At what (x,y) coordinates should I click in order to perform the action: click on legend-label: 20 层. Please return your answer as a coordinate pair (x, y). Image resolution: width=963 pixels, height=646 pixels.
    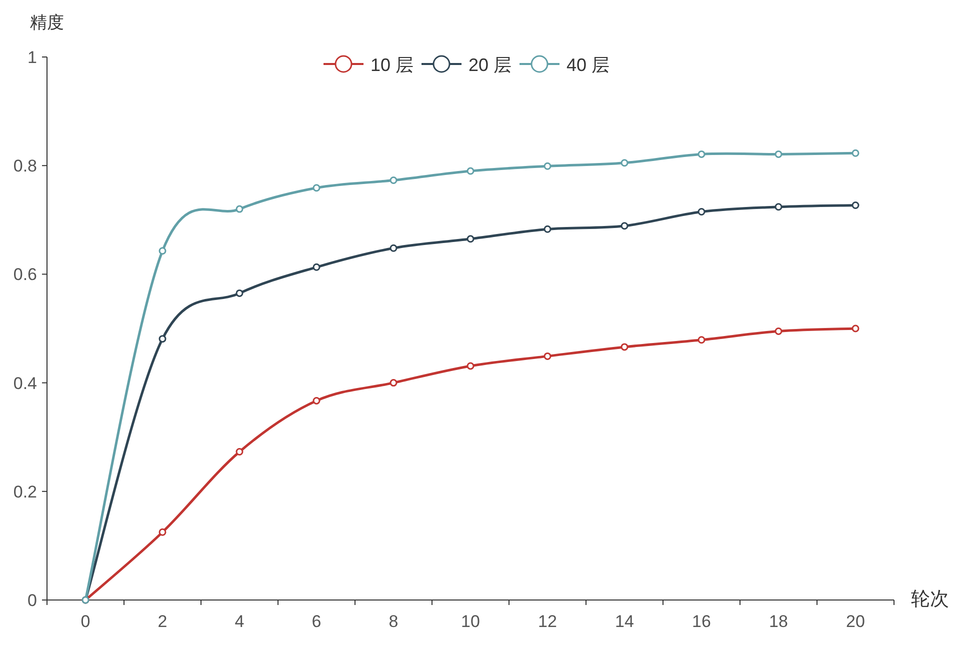
    Looking at the image, I should click on (490, 65).